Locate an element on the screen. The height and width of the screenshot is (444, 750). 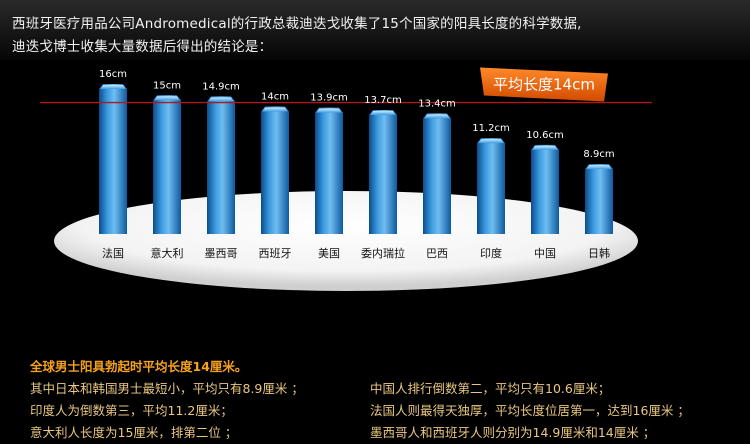
category-label-美国: 美国 is located at coordinates (329, 253).